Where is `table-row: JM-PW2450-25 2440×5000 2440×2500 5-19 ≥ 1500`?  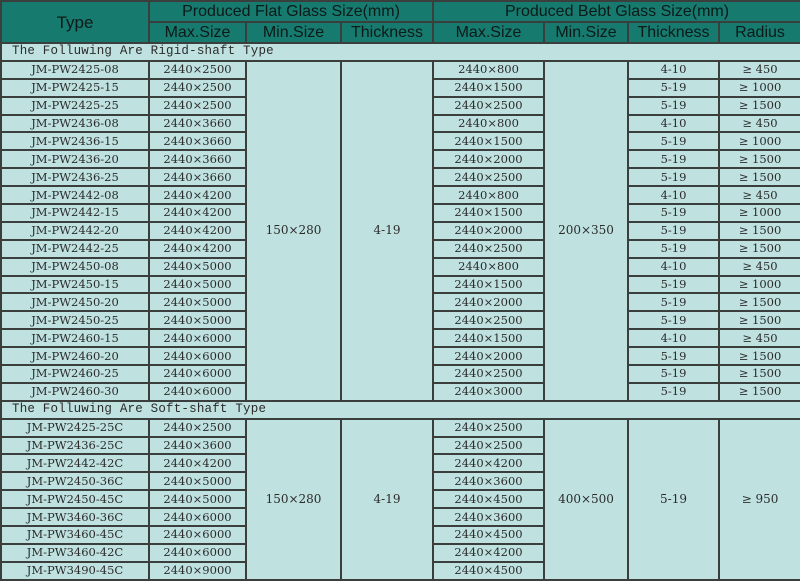 table-row: JM-PW2450-25 2440×5000 2440×2500 5-19 ≥ 1500 is located at coordinates (400, 320).